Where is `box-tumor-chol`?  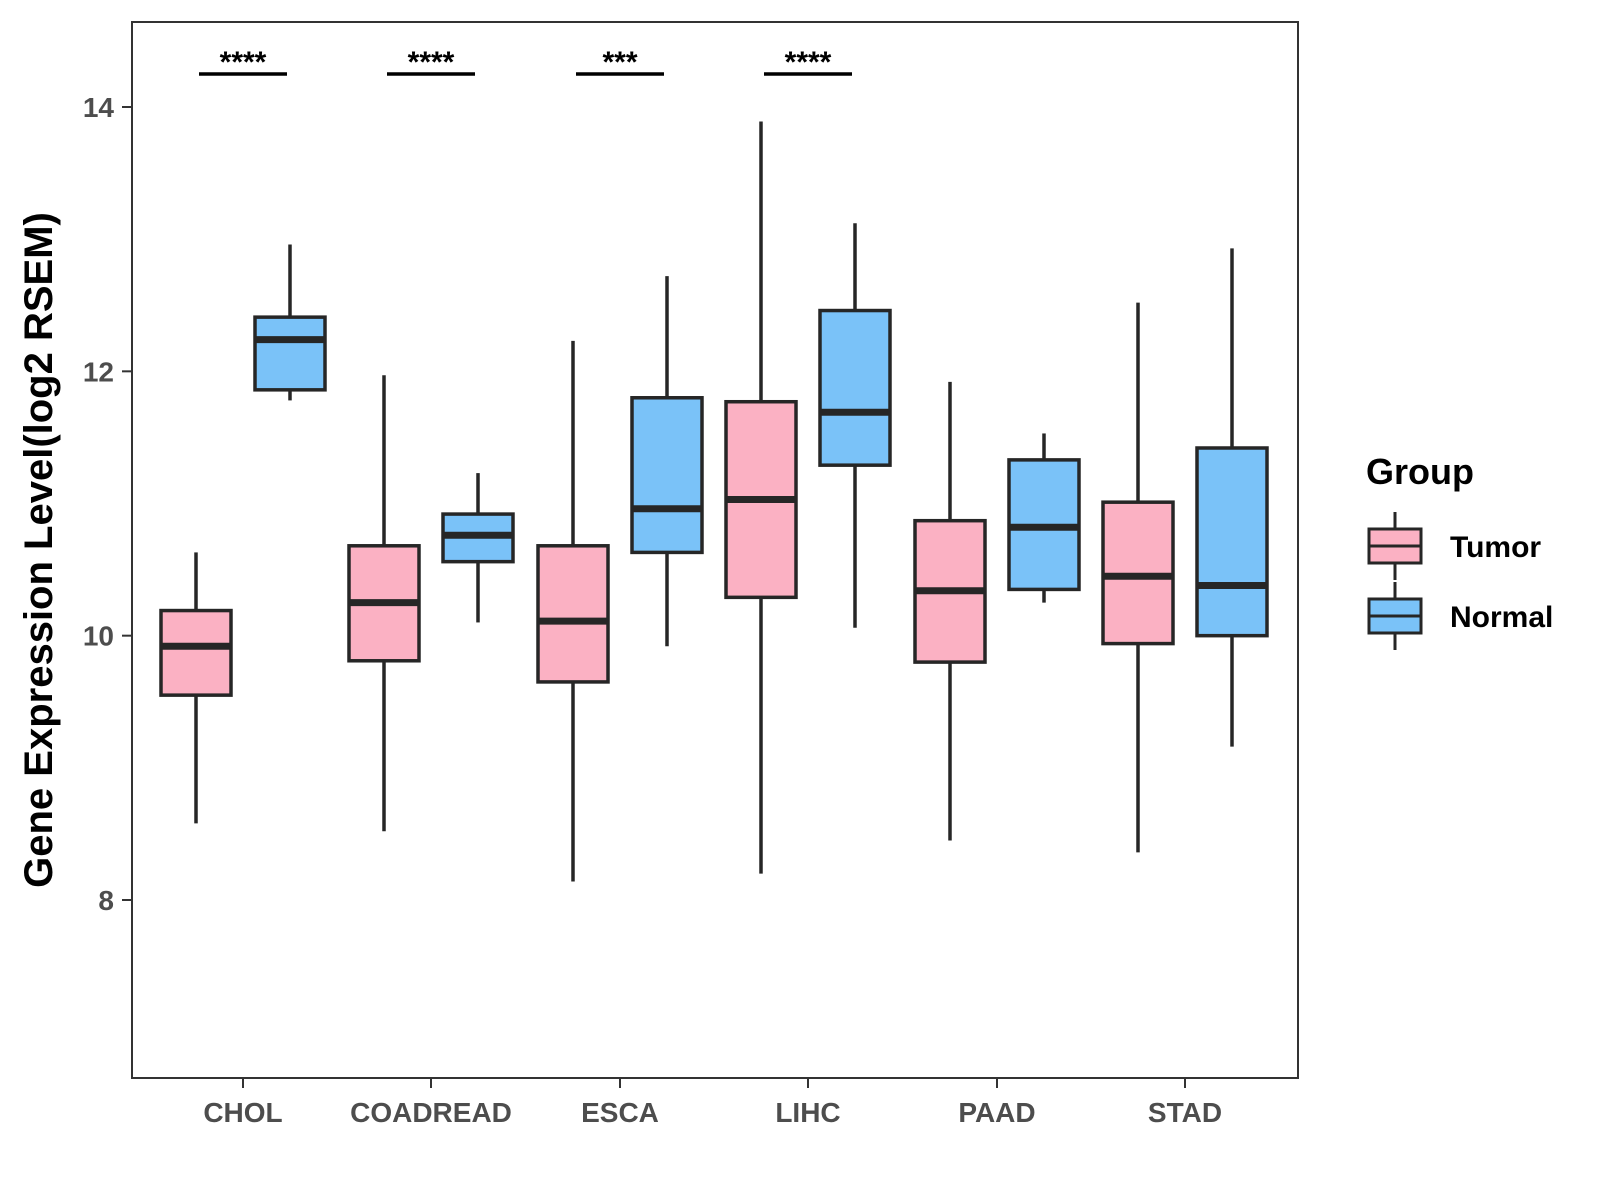 box-tumor-chol is located at coordinates (196, 688).